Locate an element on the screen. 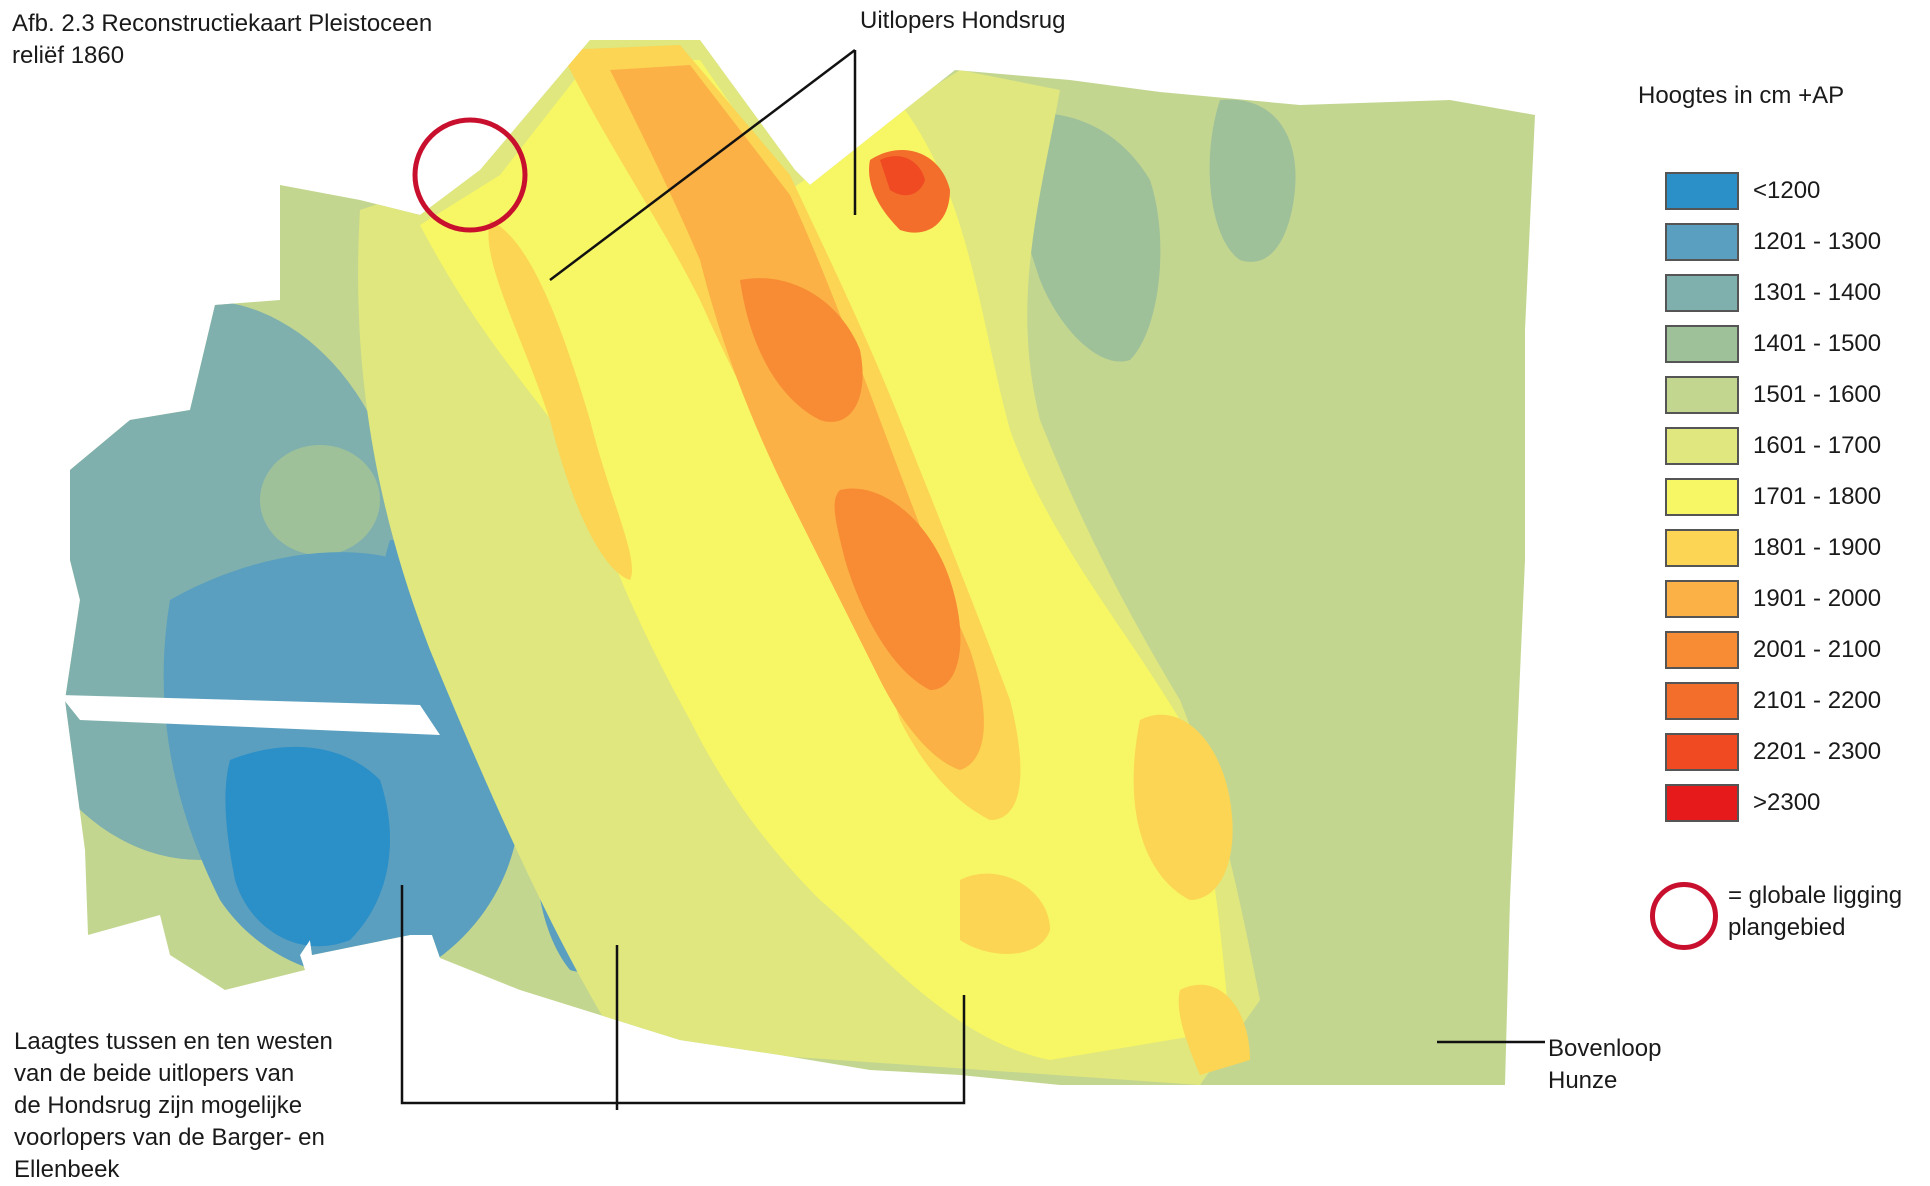 The image size is (1930, 1186). legend-item: 2001 - 2100 is located at coordinates (1795, 651).